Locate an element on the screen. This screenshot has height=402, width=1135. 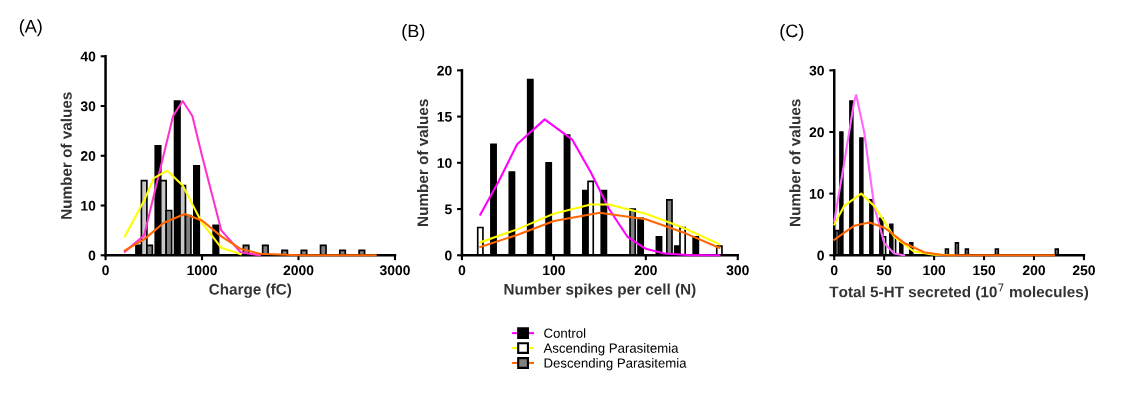
x-axis-title: Number spikes per cell (N) is located at coordinates (600, 290).